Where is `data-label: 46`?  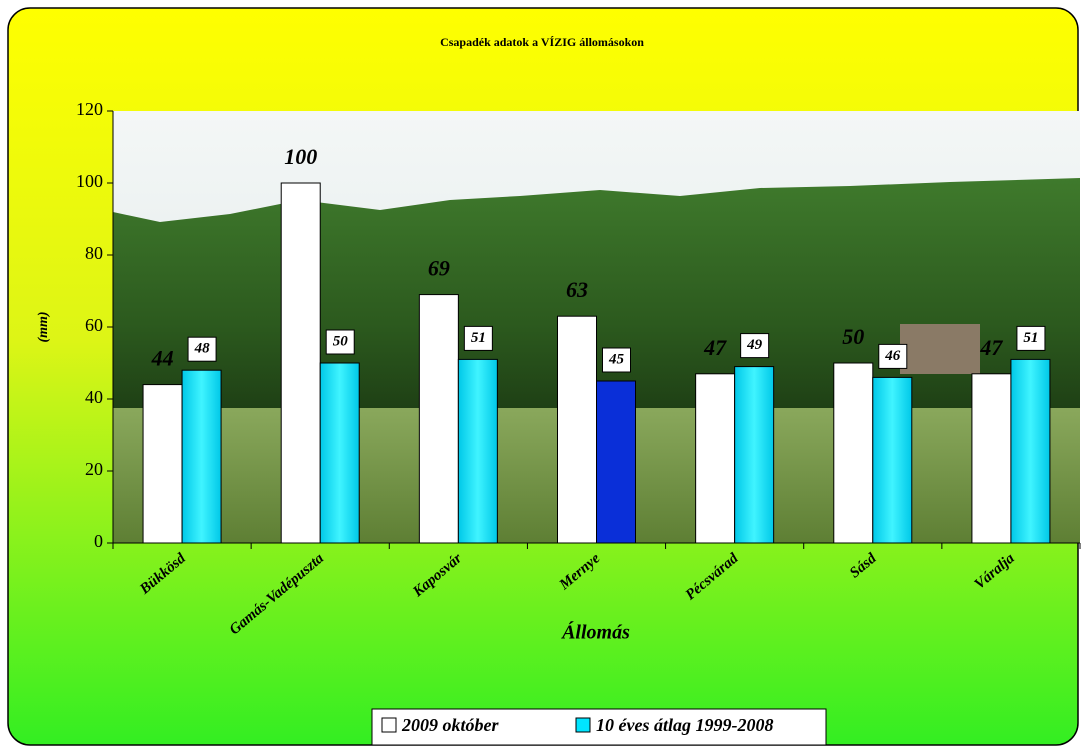 data-label: 46 is located at coordinates (892, 356).